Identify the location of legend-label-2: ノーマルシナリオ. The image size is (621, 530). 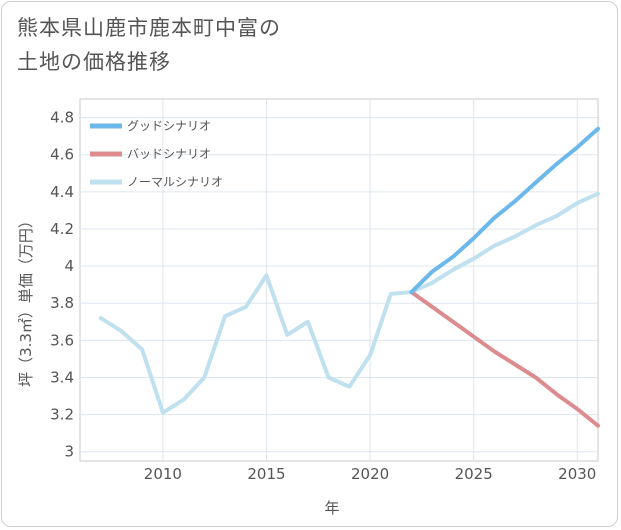
(175, 182).